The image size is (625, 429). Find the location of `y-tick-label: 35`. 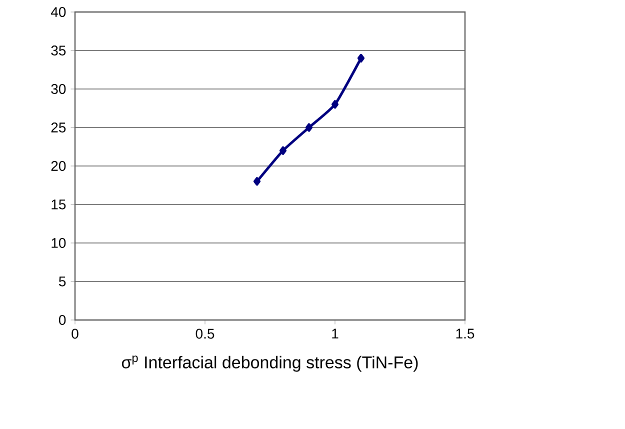

y-tick-label: 35 is located at coordinates (58, 51).